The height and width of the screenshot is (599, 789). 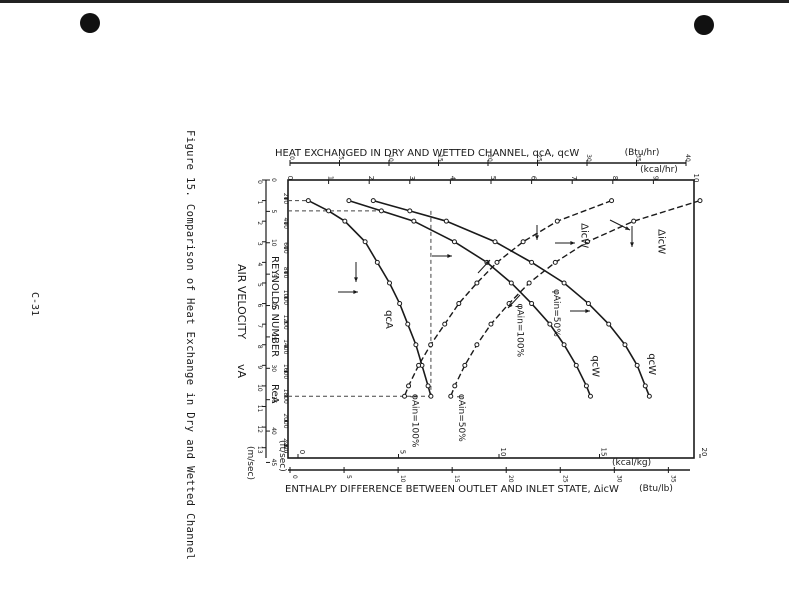 What do you see at coordinates (285, 248) in the screenshot?
I see `reynolds-tick-label: 600` at bounding box center [285, 248].